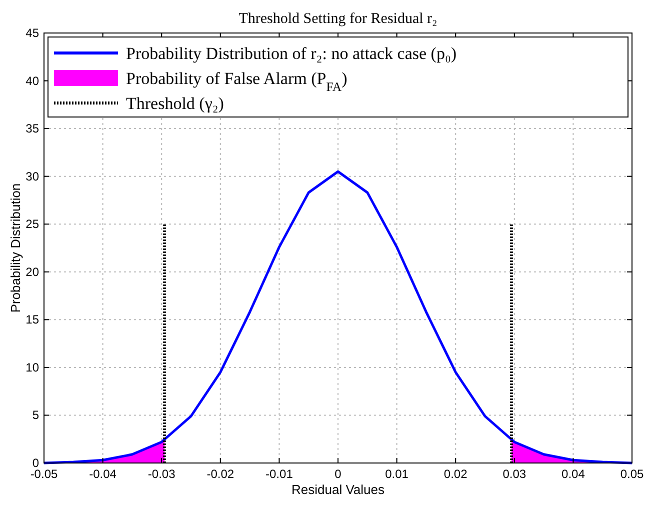 The image size is (650, 507). What do you see at coordinates (36, 463) in the screenshot?
I see `y-tick-label: 0` at bounding box center [36, 463].